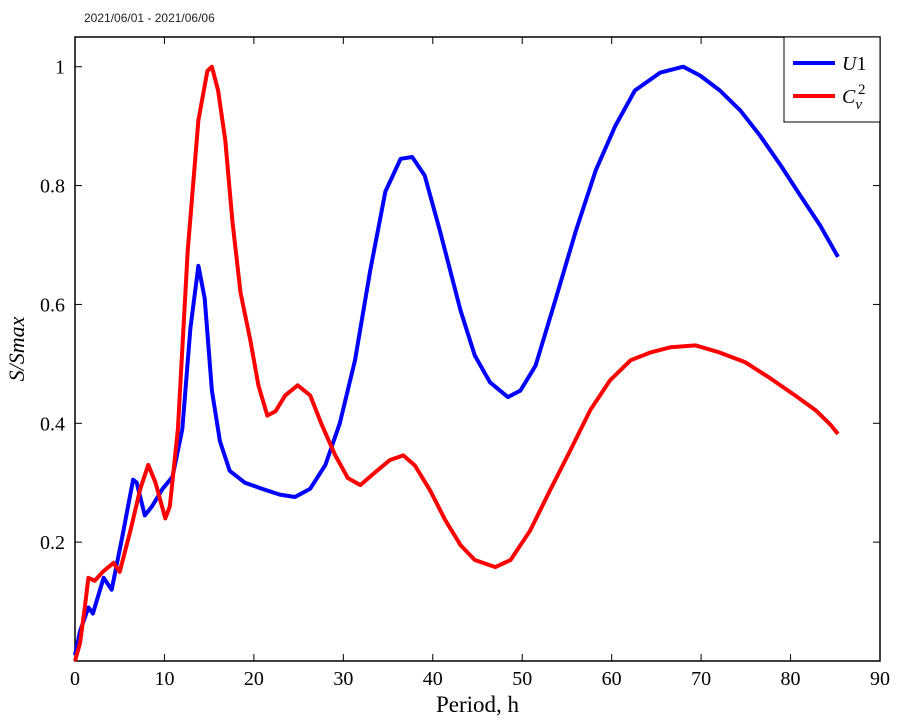 Image resolution: width=906 pixels, height=721 pixels. What do you see at coordinates (75, 679) in the screenshot?
I see `x-tick-label: 0` at bounding box center [75, 679].